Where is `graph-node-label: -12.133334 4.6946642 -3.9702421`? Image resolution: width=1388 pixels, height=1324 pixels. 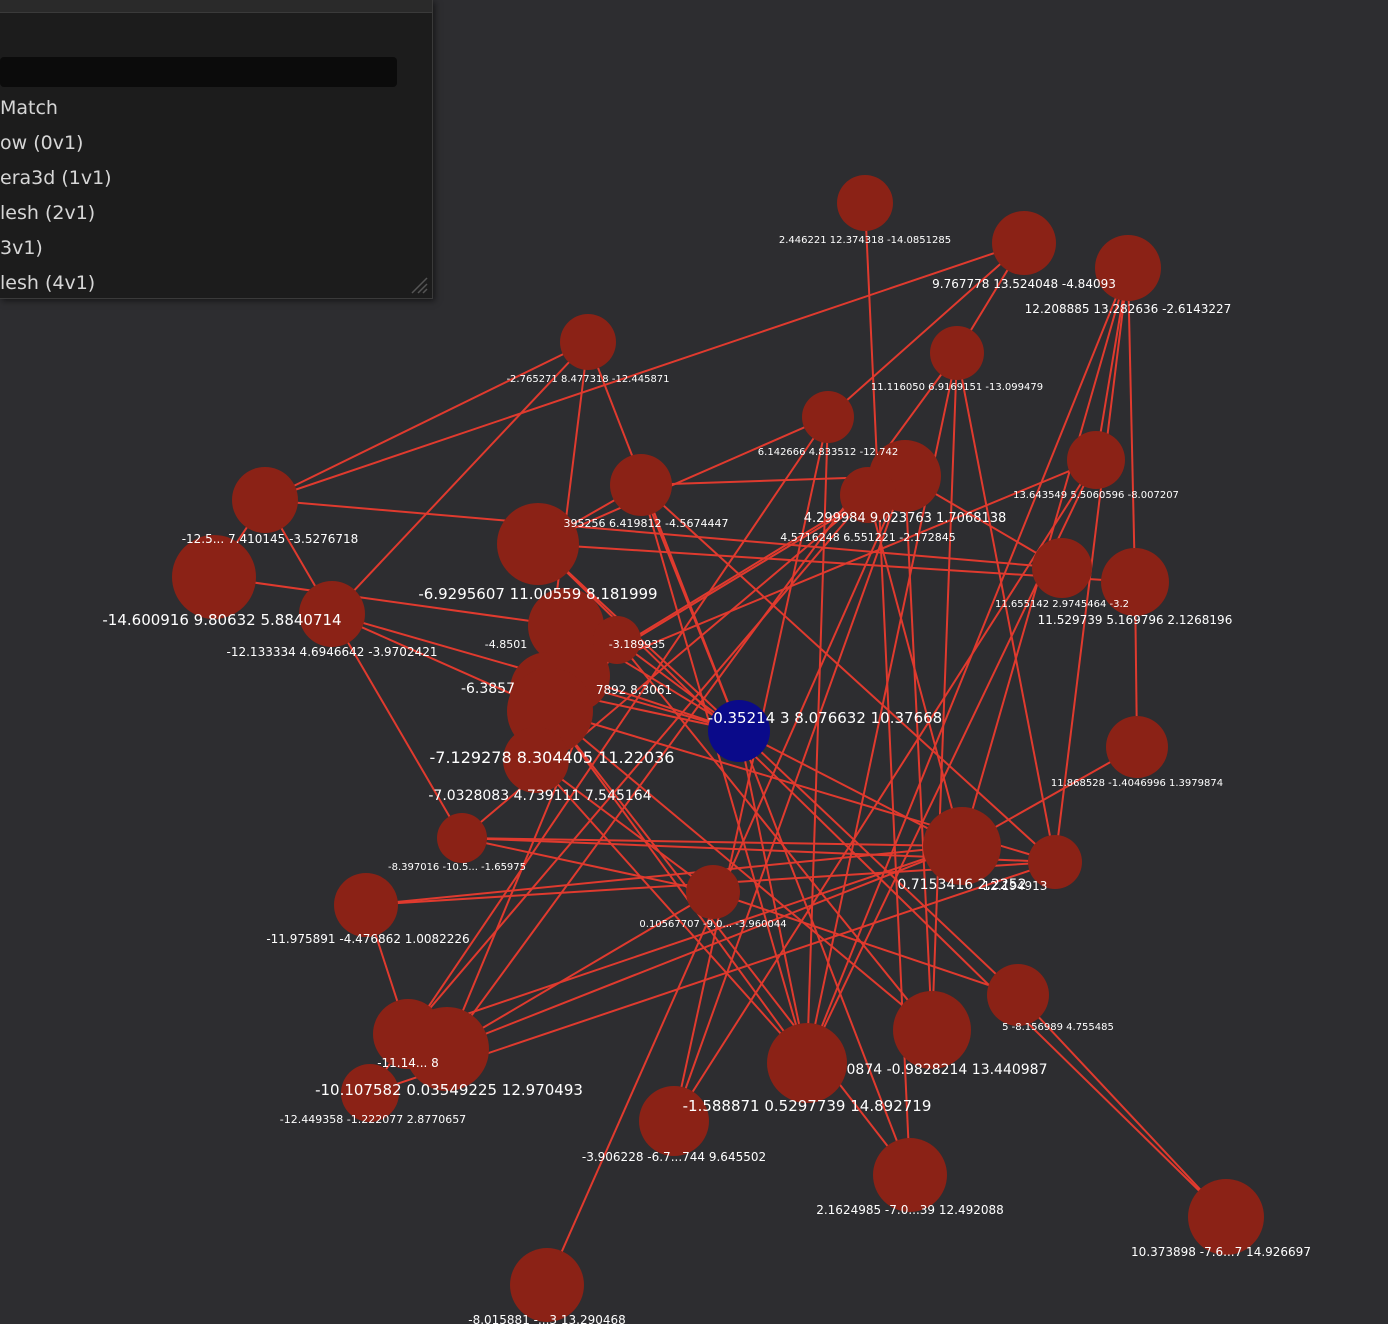 graph-node-label: -12.133334 4.6946642 -3.9702421 is located at coordinates (332, 652).